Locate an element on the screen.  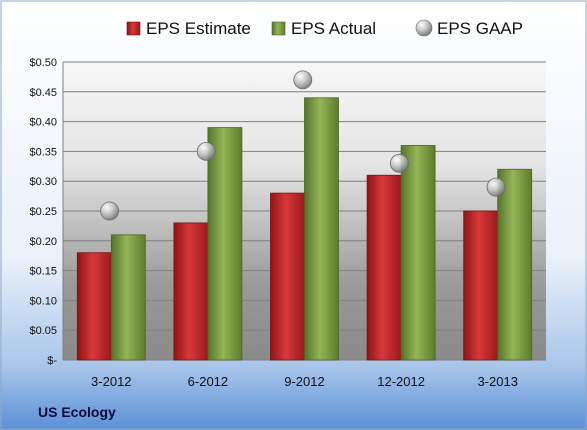
x-tick-label: 9-2012 is located at coordinates (304, 381).